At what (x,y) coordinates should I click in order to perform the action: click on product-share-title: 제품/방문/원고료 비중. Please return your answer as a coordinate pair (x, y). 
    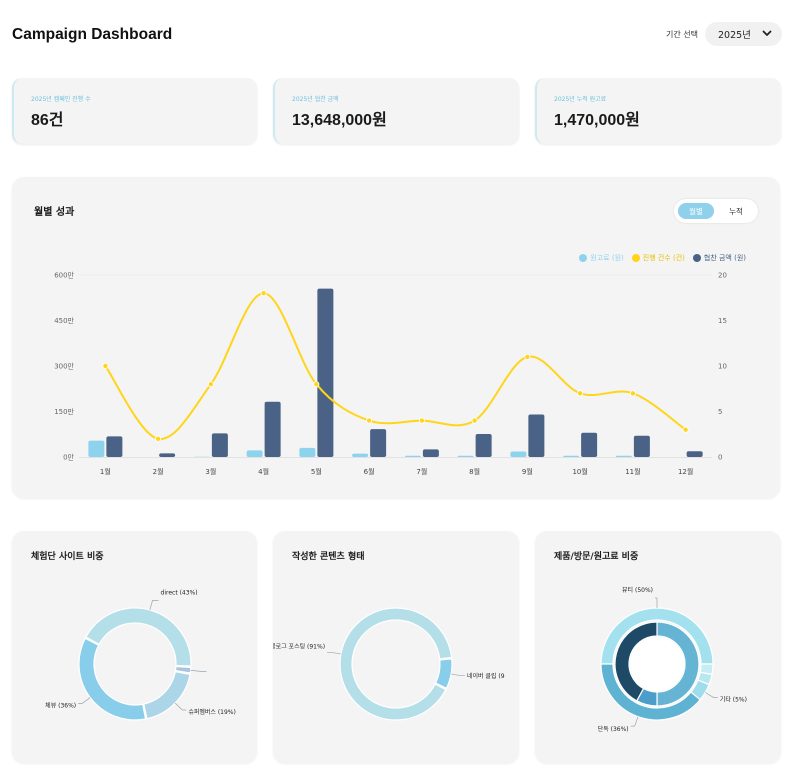
    Looking at the image, I should click on (596, 557).